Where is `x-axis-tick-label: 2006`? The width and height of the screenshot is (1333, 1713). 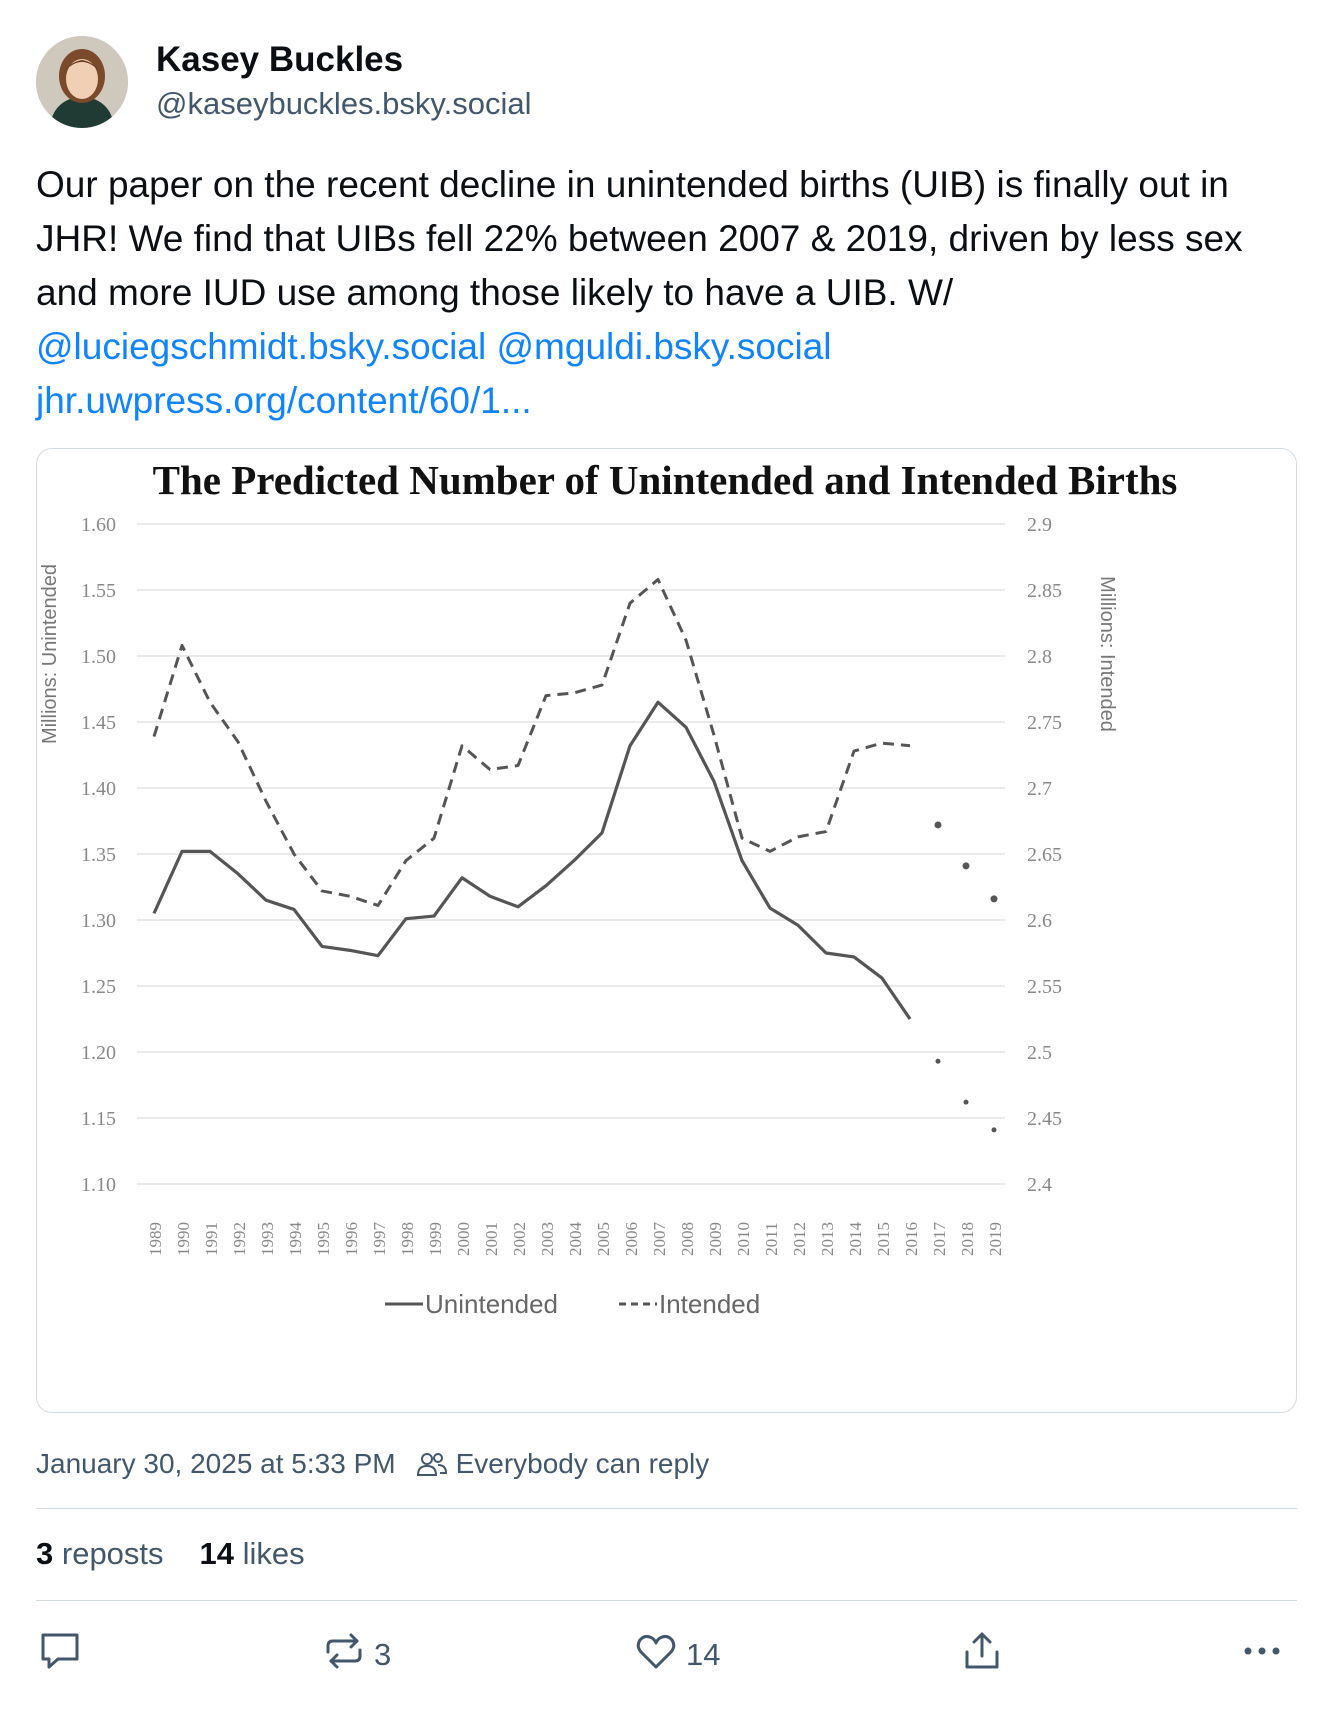
x-axis-tick-label: 2006 is located at coordinates (631, 1239).